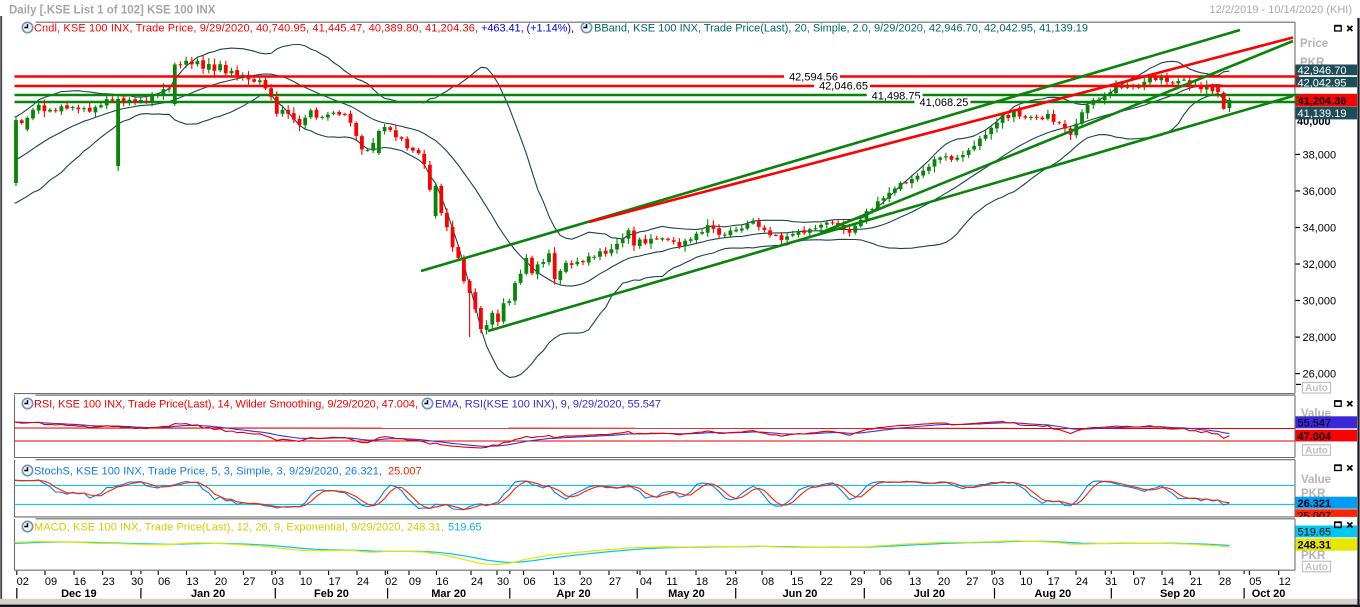 Image resolution: width=1360 pixels, height=607 pixels. What do you see at coordinates (1320, 375) in the screenshot?
I see `svg-text: 26,000` at bounding box center [1320, 375].